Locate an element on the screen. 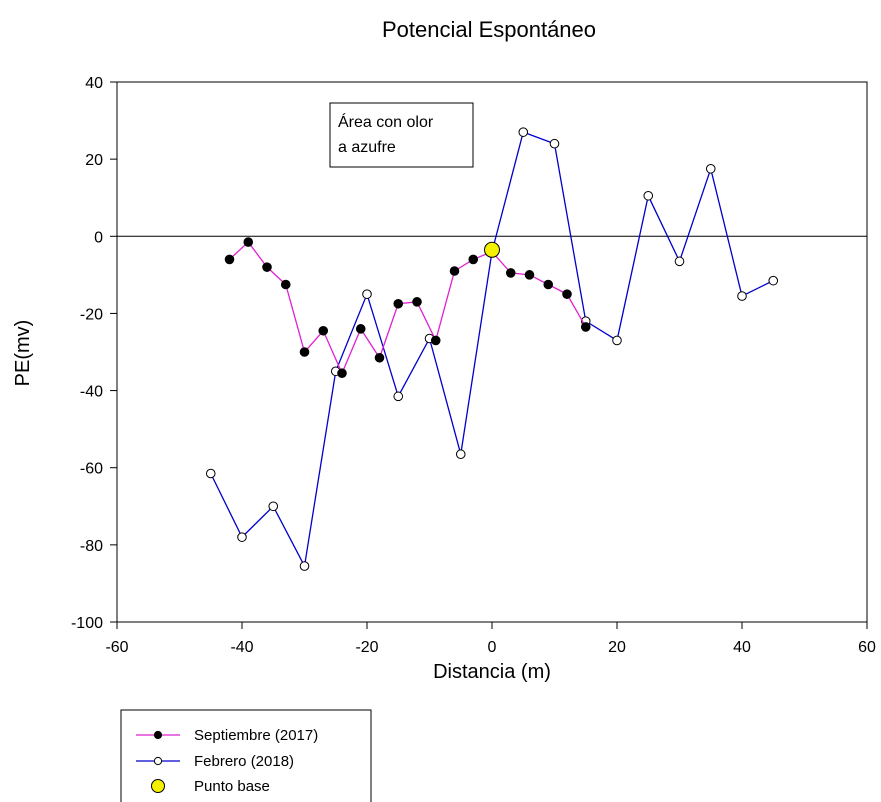 This screenshot has width=881, height=802. legend-item-febrero: Febrero (2018) is located at coordinates (215, 761).